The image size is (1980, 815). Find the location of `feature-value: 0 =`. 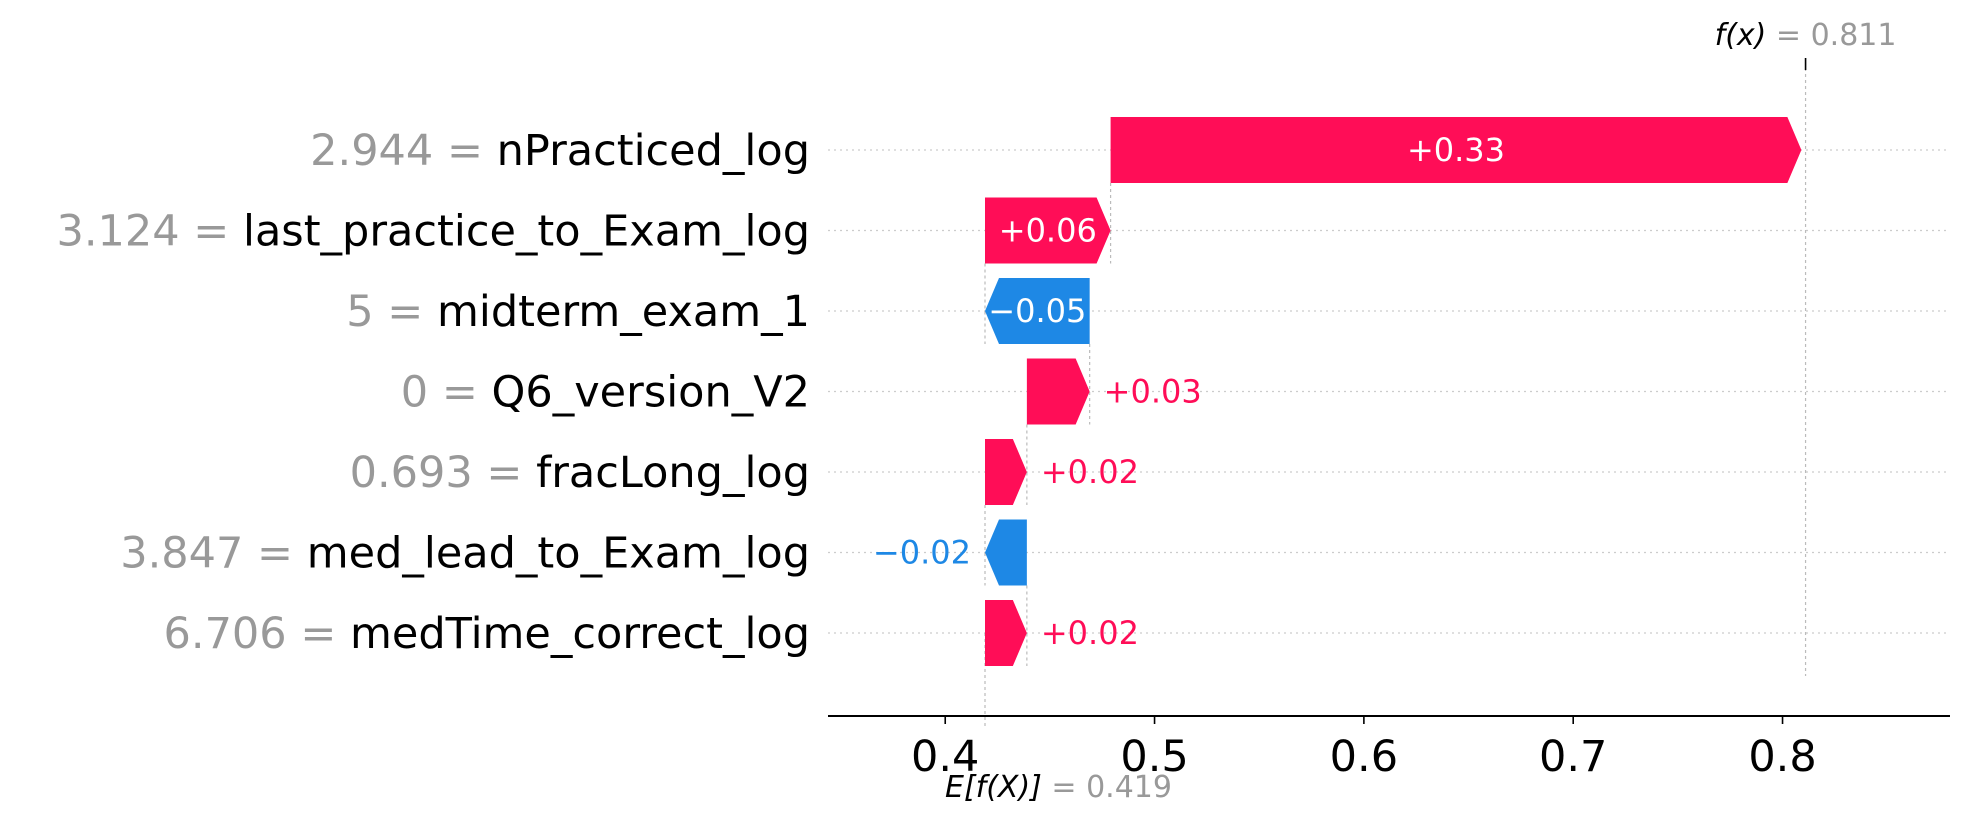

feature-value: 0 = is located at coordinates (446, 393).